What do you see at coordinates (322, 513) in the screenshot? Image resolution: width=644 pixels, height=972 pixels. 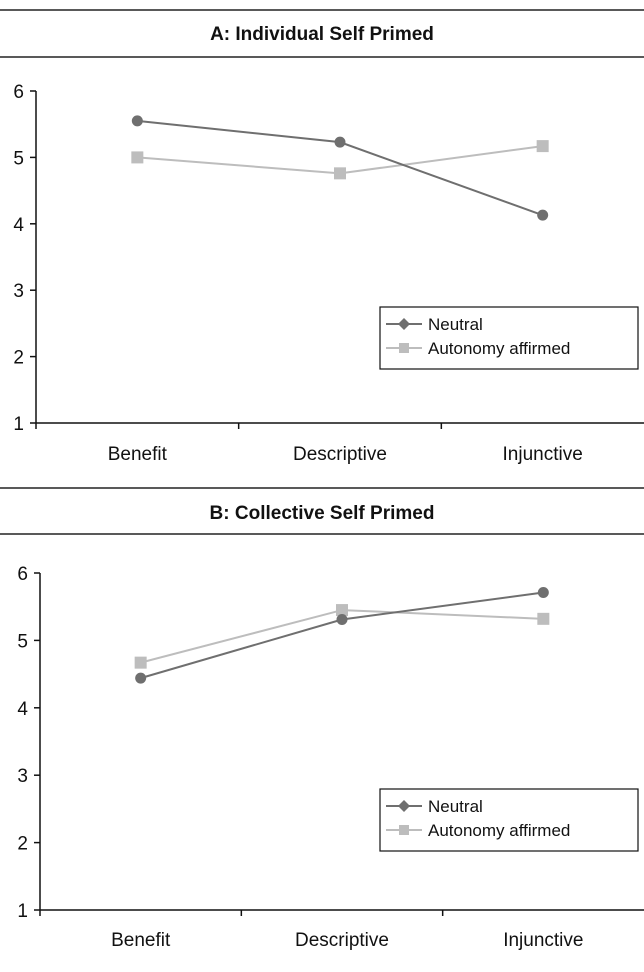 I see `chart-title: B: Collective Self Primed` at bounding box center [322, 513].